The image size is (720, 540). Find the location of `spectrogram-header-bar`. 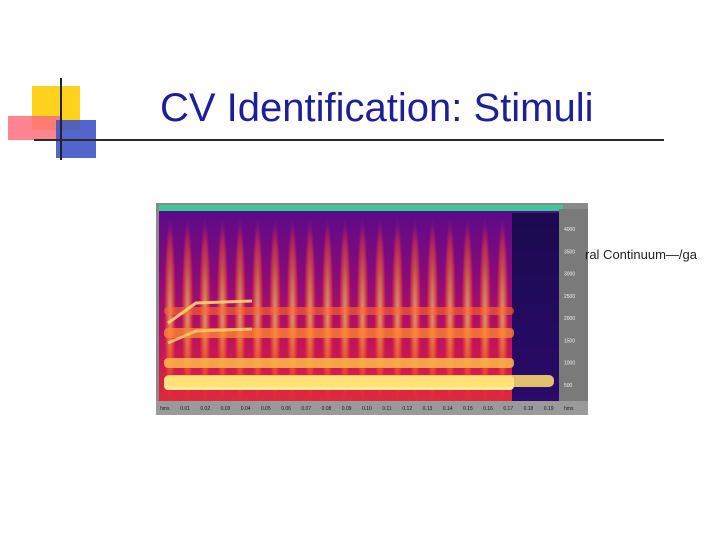

spectrogram-header-bar is located at coordinates (361, 208).